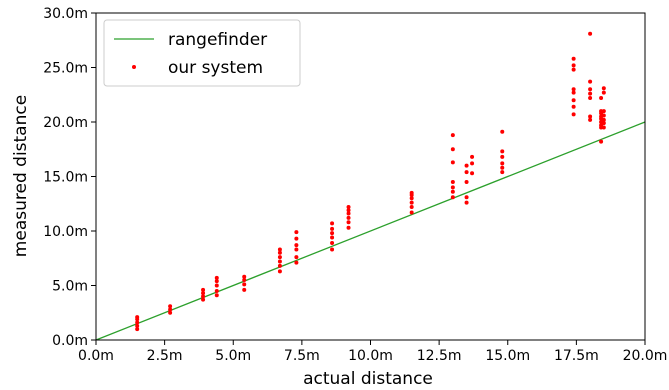 The width and height of the screenshot is (669, 390). I want to click on y-tick-label: 30.0m, so click(65, 14).